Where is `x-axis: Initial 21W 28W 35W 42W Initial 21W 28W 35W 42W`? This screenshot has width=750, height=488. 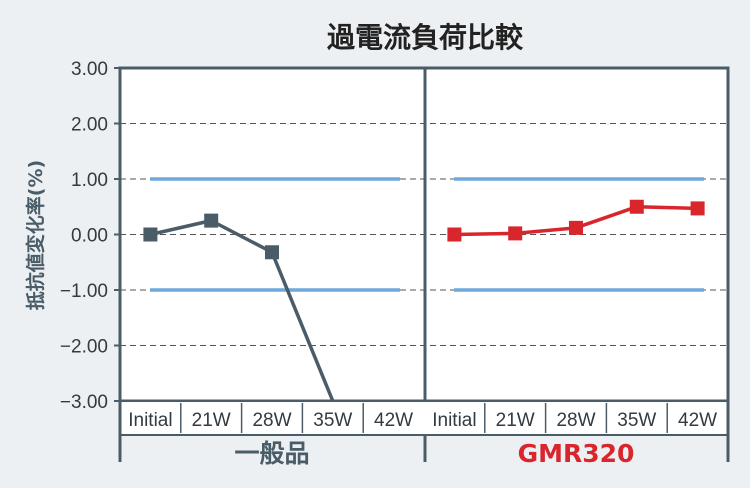
x-axis: Initial 21W 28W 35W 42W Initial 21W 28W 35W 42W is located at coordinates (424, 431).